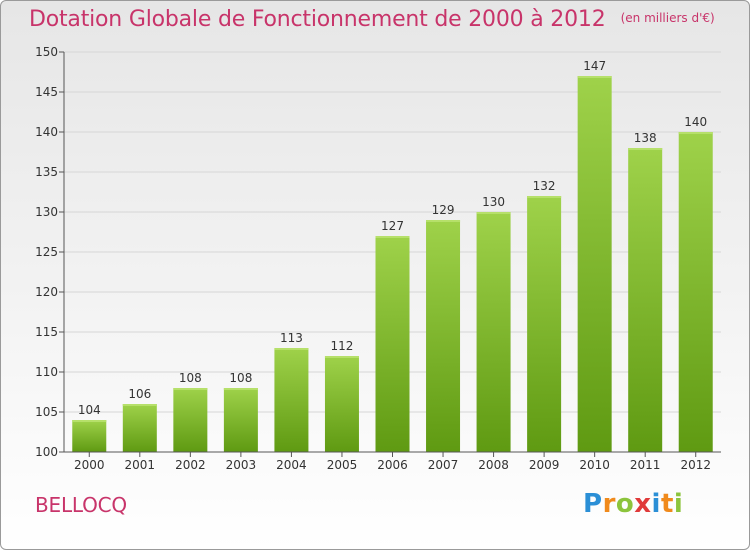 This screenshot has width=750, height=550. I want to click on x-tick-label: 2002, so click(190, 465).